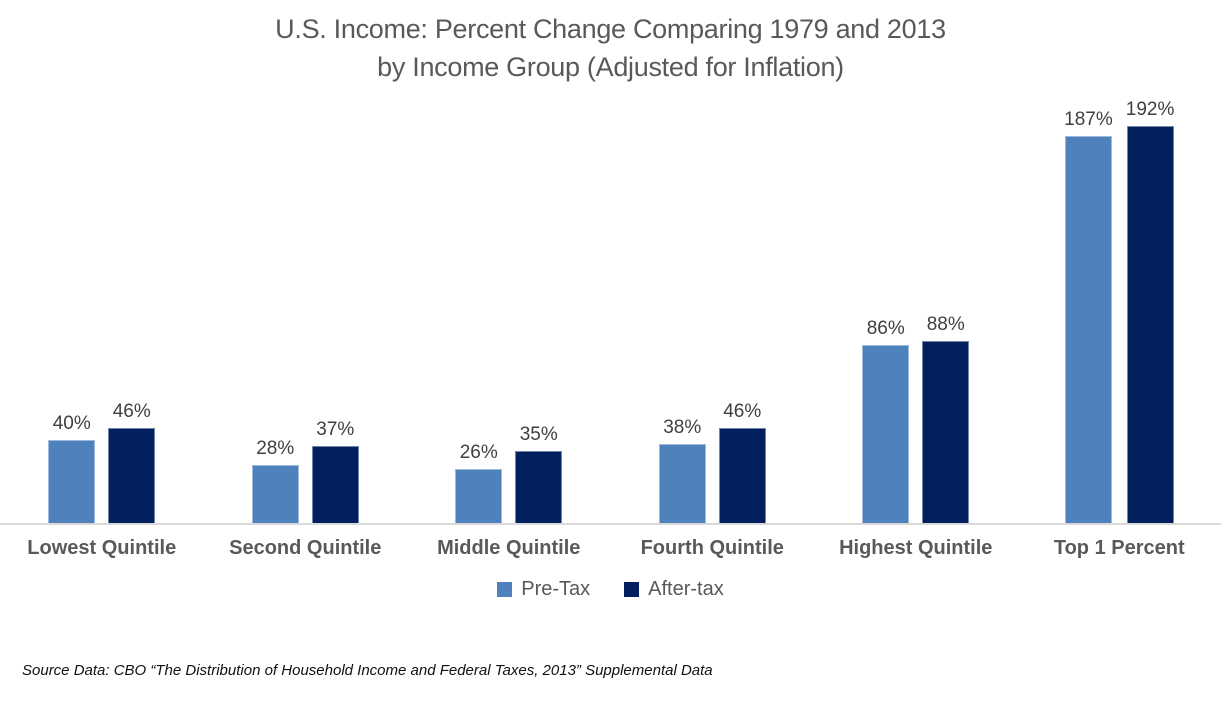  I want to click on bar-with-label: 88%, so click(946, 418).